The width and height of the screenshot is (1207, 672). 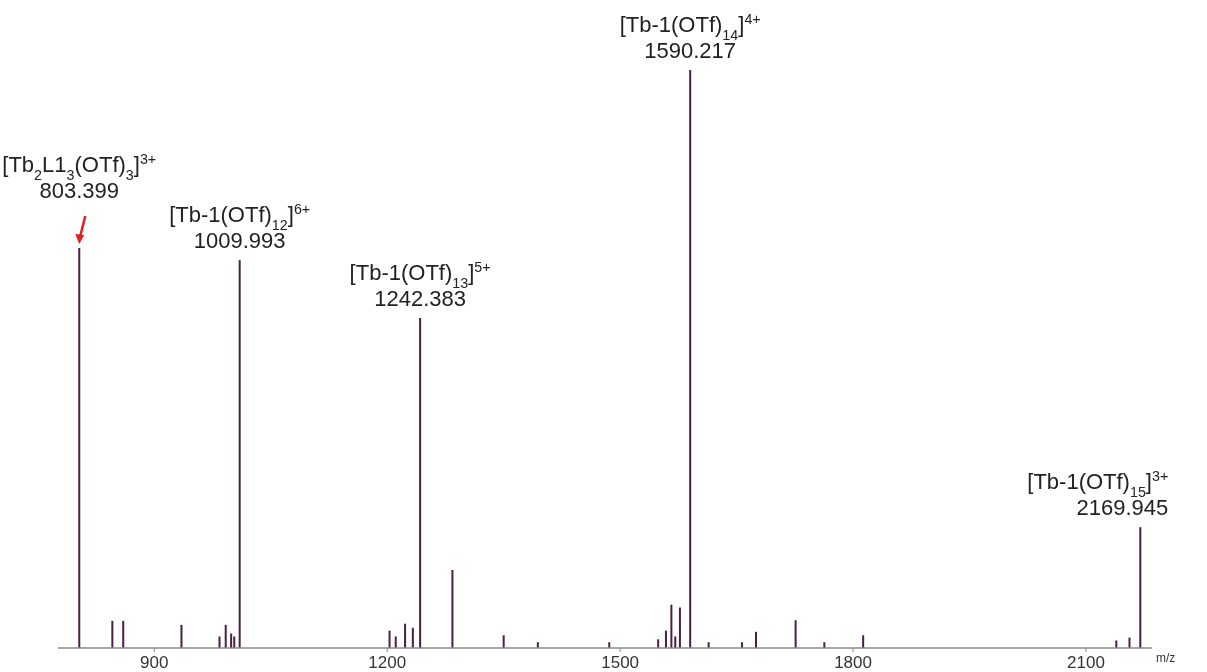 I want to click on x-tick-label: 1800, so click(x=853, y=662).